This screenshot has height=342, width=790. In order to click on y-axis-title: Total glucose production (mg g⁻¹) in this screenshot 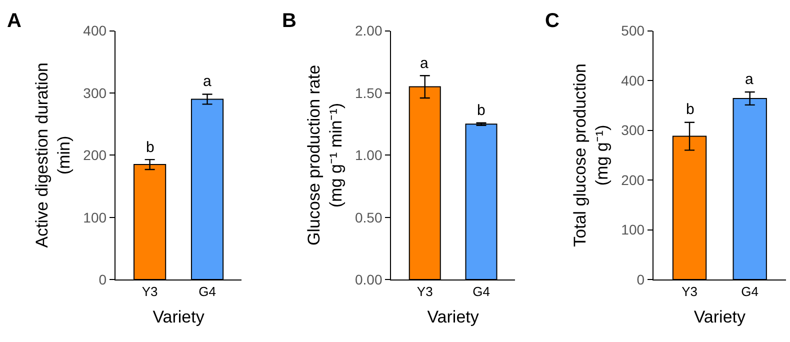, I will do `click(591, 155)`.